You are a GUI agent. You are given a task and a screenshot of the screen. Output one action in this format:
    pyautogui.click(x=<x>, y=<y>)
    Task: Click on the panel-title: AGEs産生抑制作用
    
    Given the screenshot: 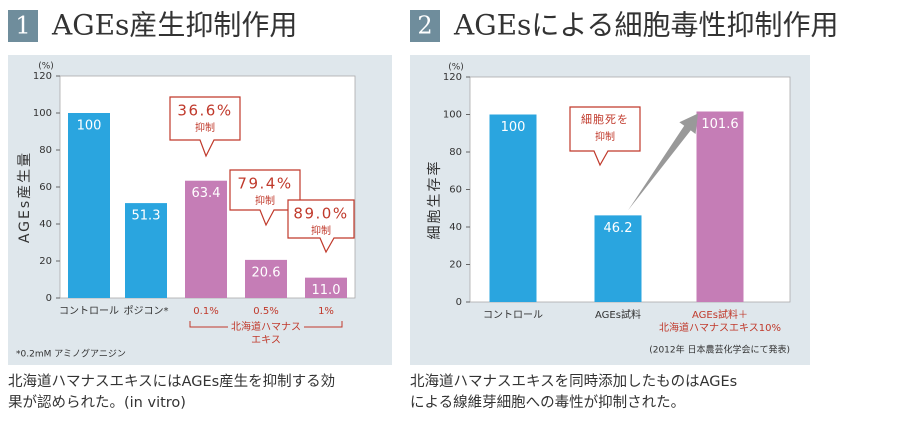 What is the action you would take?
    pyautogui.click(x=174, y=25)
    